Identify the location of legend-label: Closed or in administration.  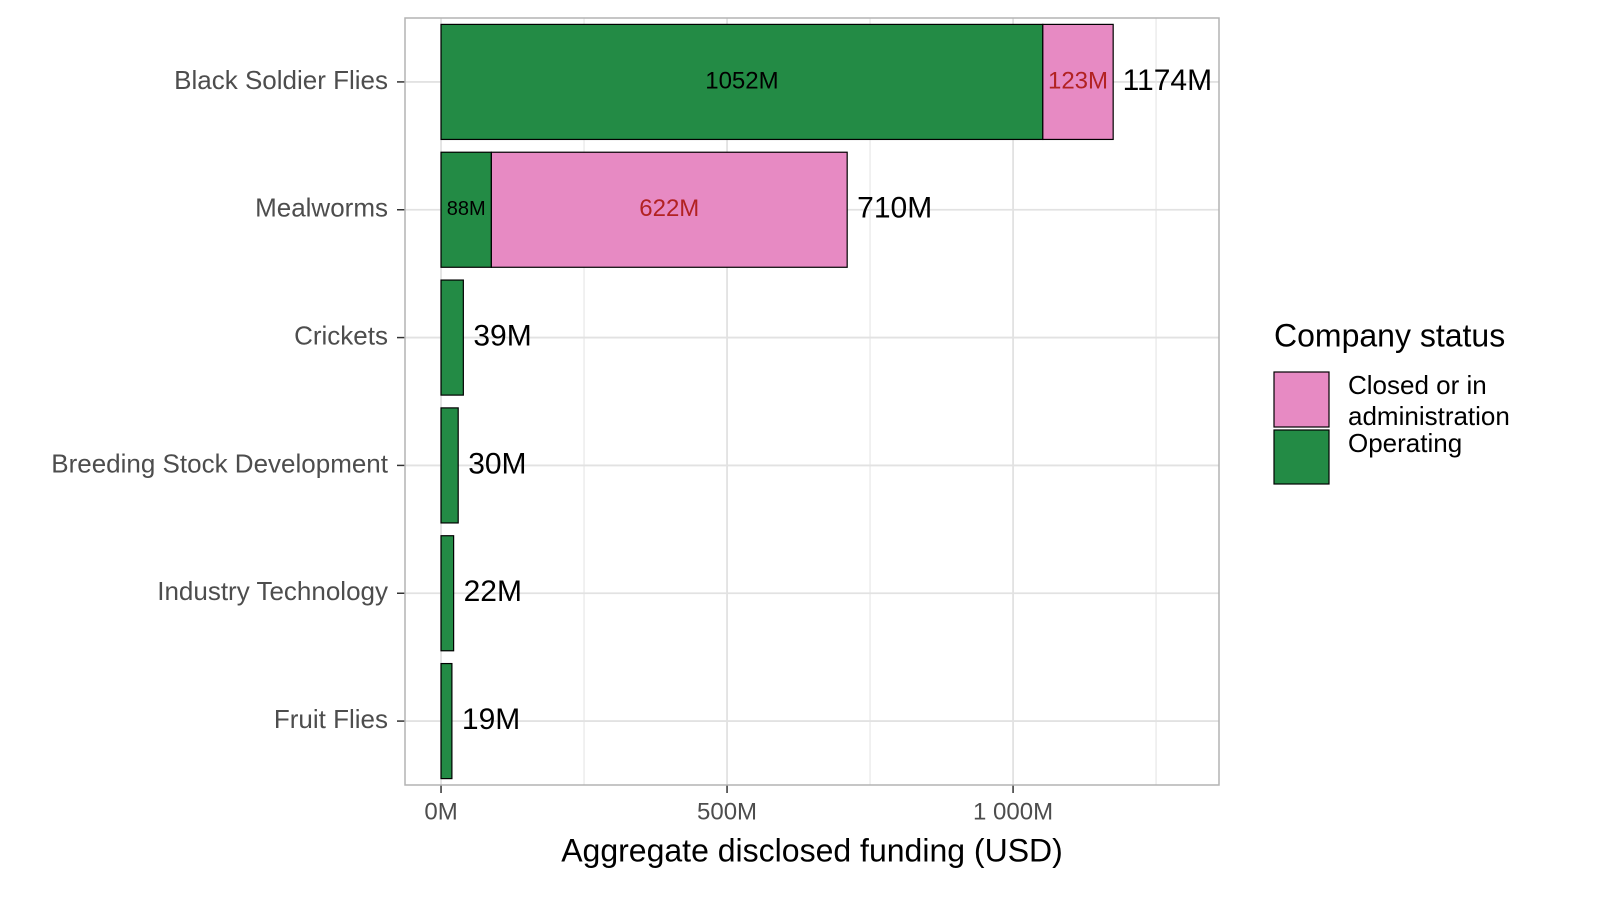
(1429, 400).